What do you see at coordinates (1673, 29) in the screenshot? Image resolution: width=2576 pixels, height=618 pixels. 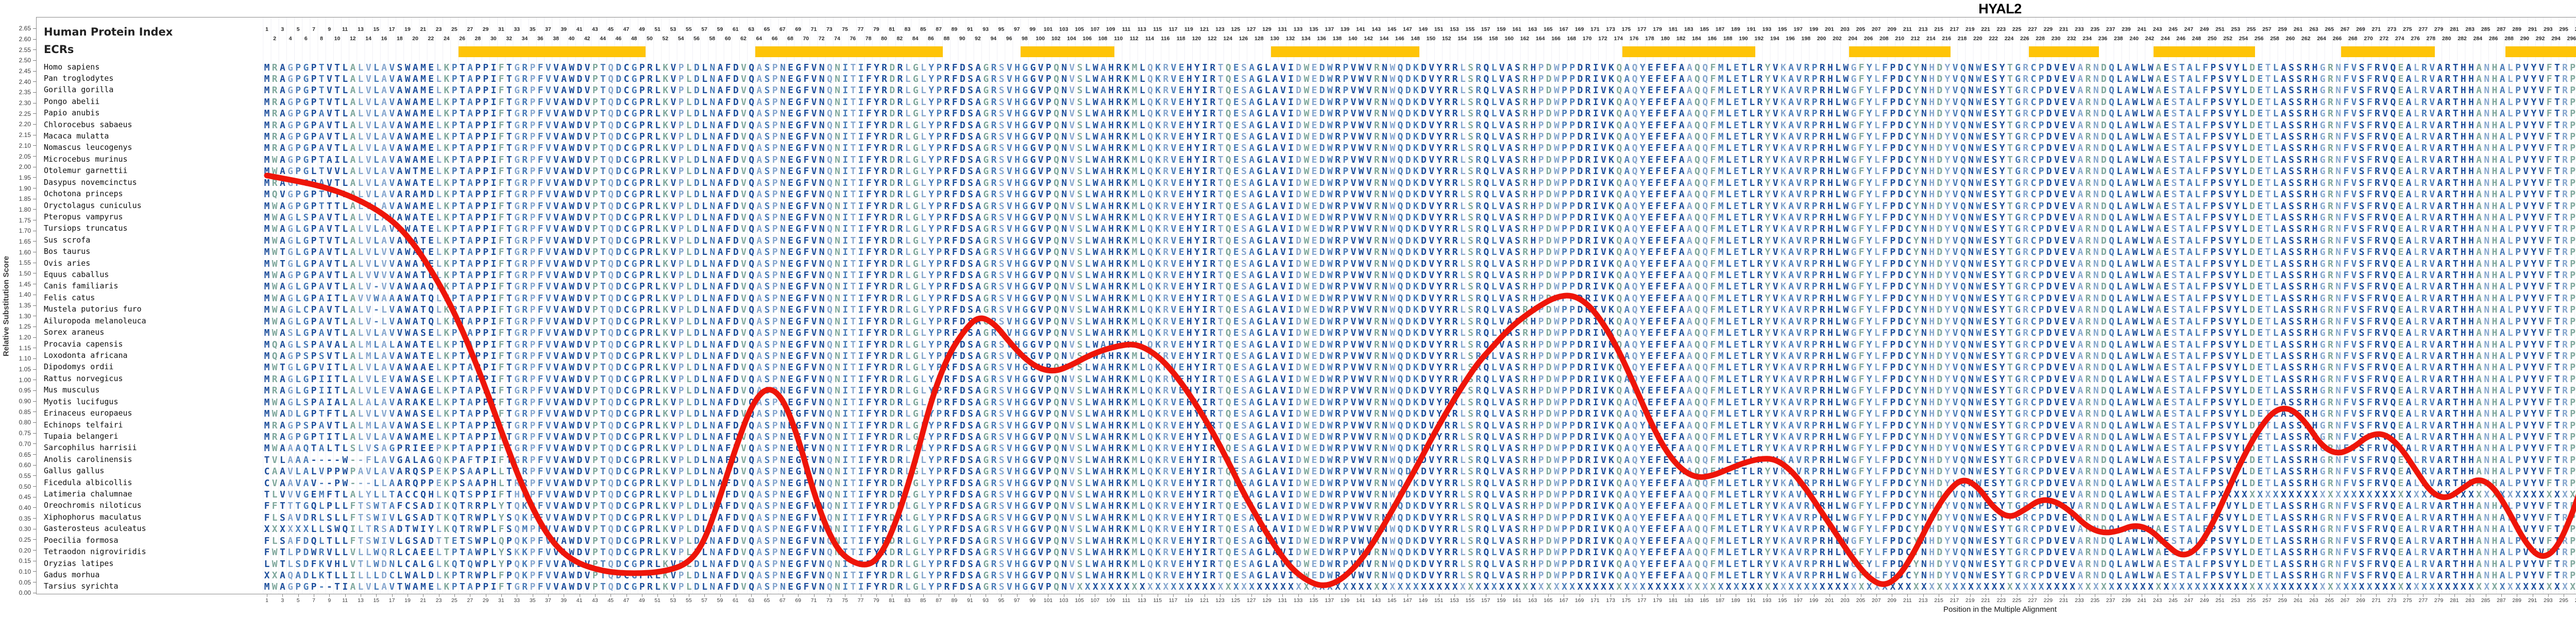 I see `position-number-top: 181` at bounding box center [1673, 29].